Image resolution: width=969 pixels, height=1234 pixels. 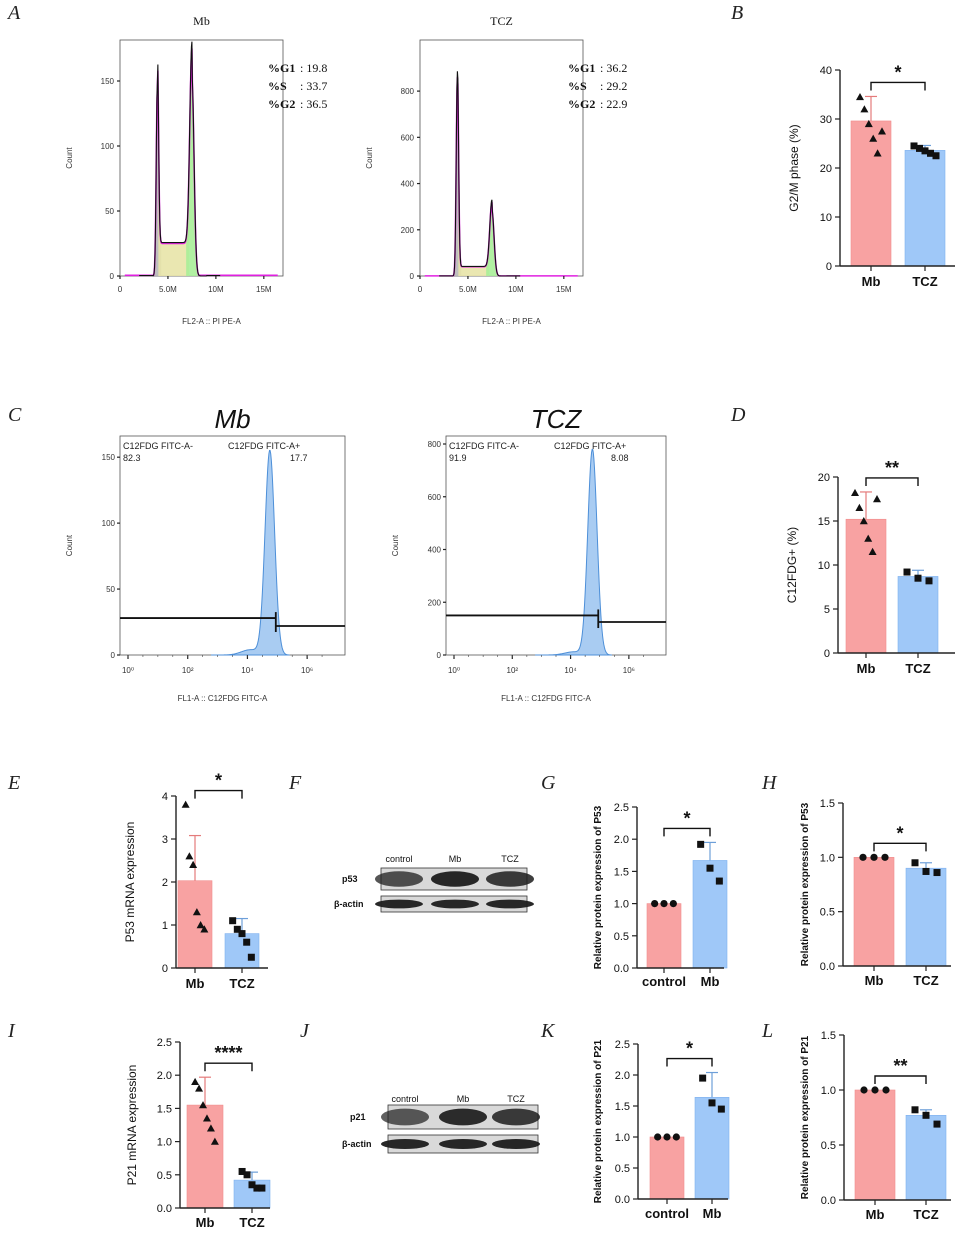 I want to click on gate-neg-value-flowc-1: 91.9, so click(x=458, y=458).